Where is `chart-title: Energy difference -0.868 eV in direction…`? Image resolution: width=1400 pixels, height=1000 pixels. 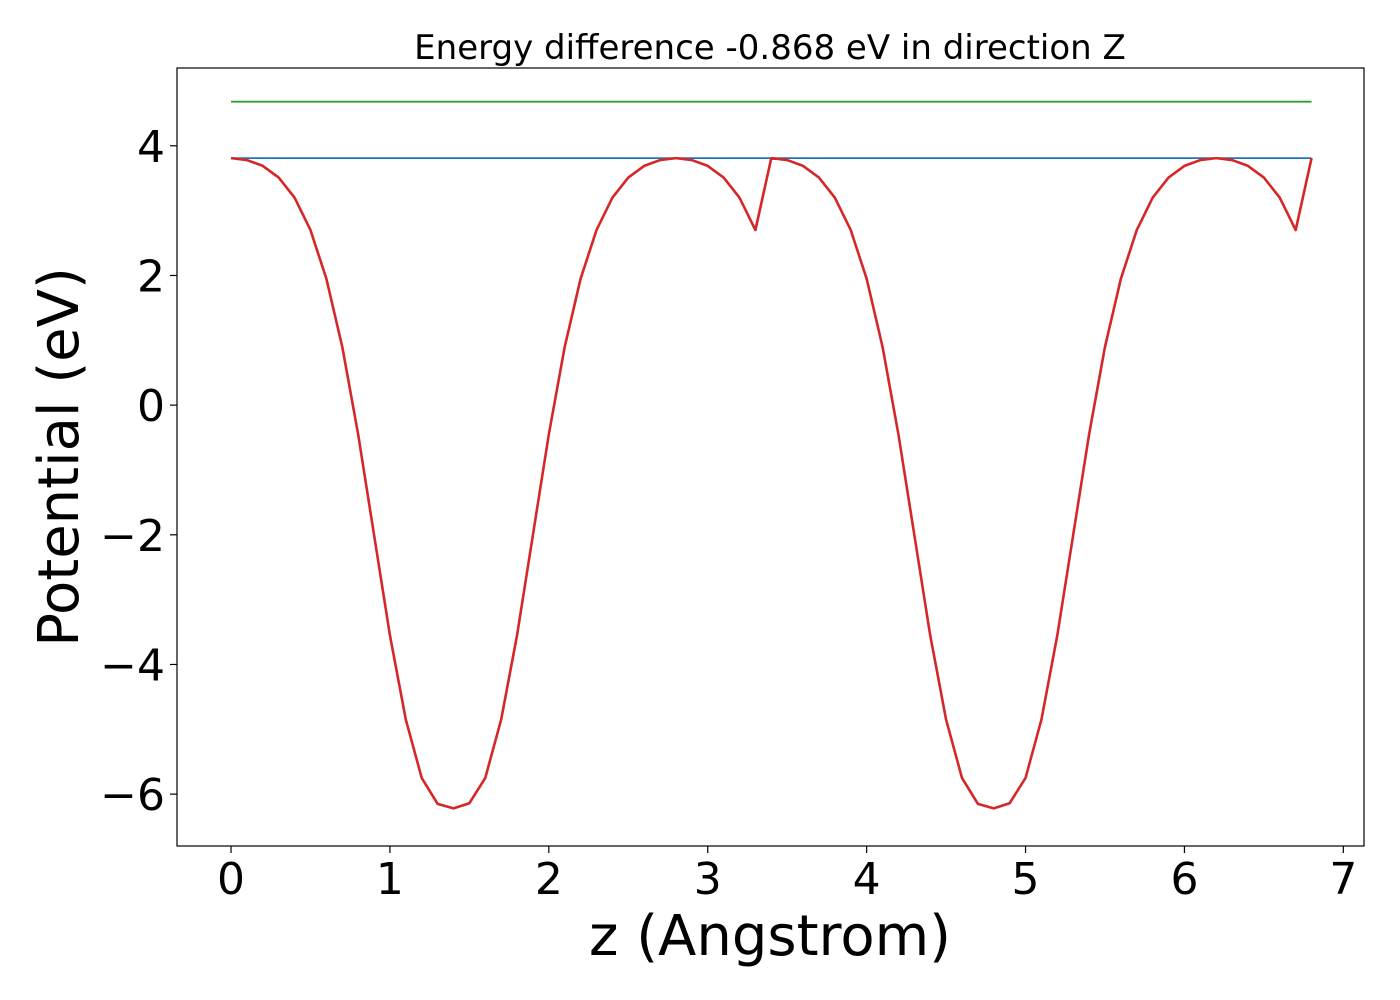 chart-title: Energy difference -0.868 eV in direction… is located at coordinates (770, 48).